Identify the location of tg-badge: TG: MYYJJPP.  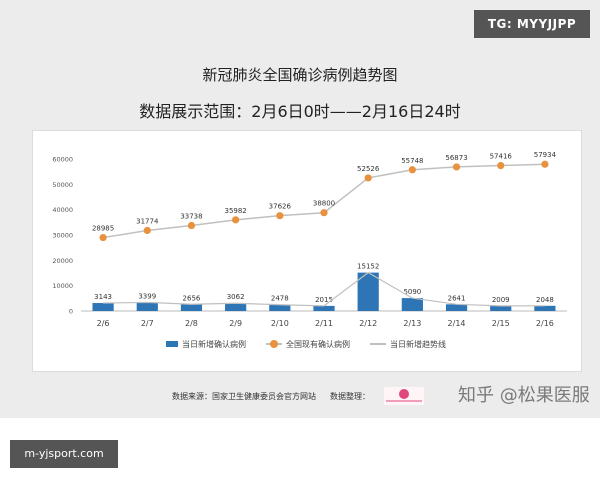
(532, 24).